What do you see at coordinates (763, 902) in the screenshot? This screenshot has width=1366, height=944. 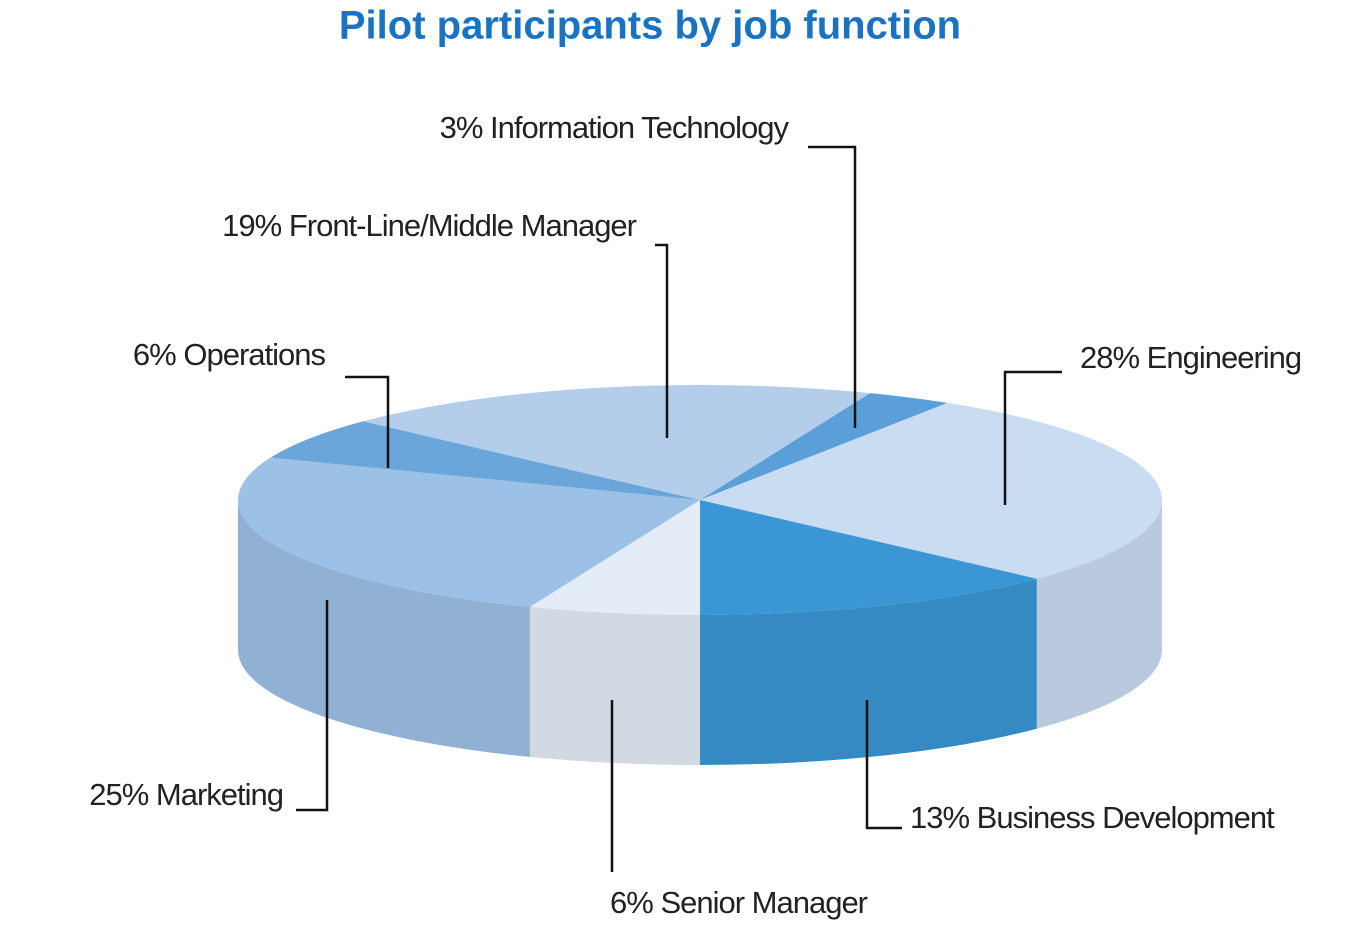 I see `category-label: Senior Manager` at bounding box center [763, 902].